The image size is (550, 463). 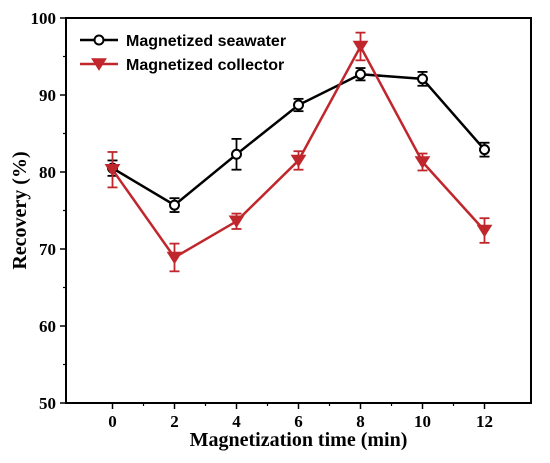 What do you see at coordinates (298, 421) in the screenshot?
I see `x-tick-label: 6` at bounding box center [298, 421].